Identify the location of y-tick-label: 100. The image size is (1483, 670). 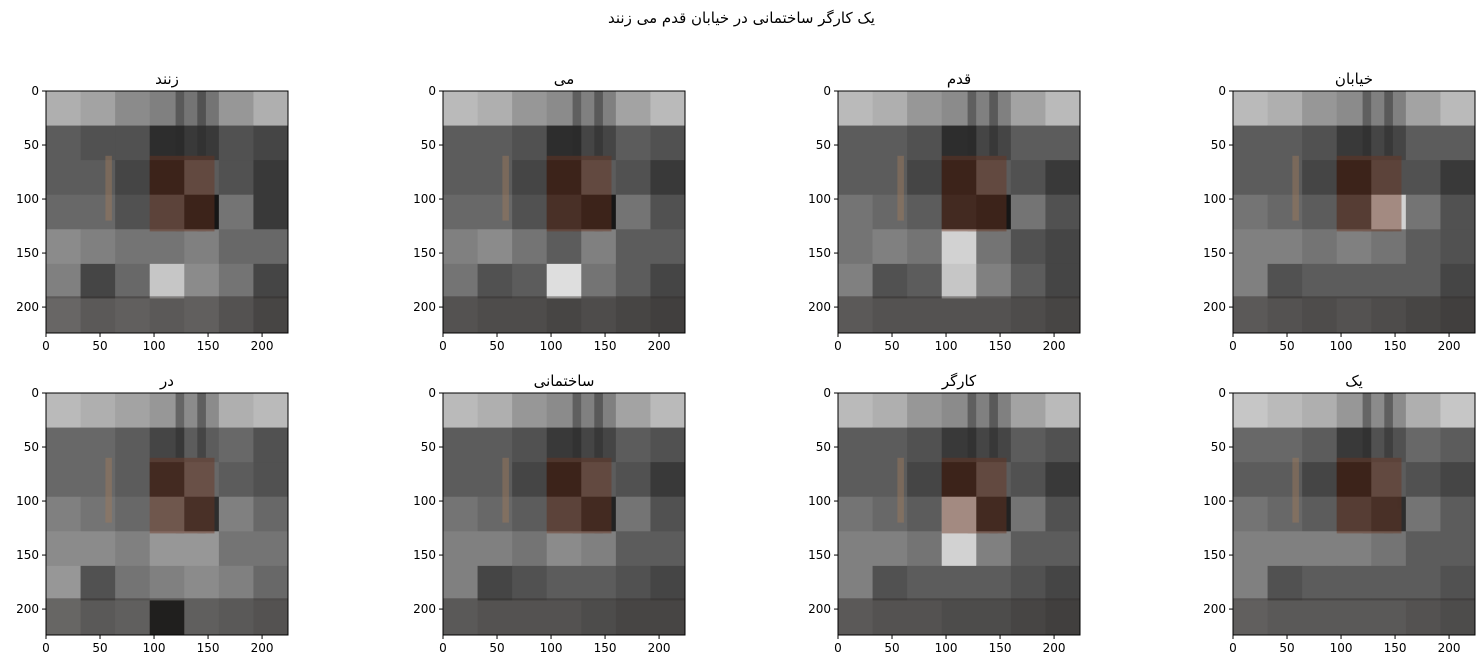
(27, 199).